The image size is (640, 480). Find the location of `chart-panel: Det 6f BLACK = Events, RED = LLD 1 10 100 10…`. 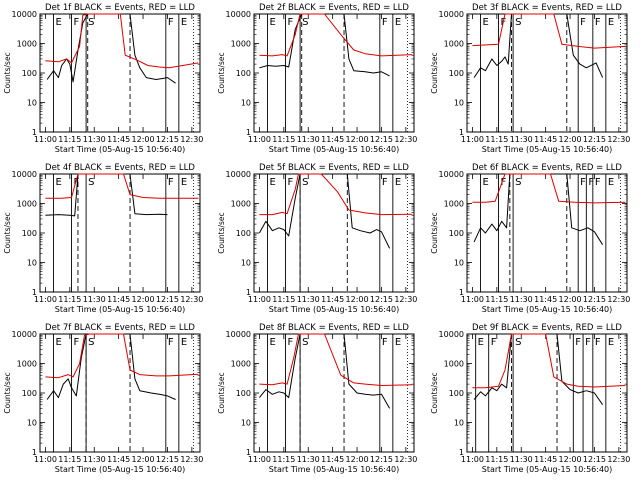

chart-panel: Det 6f BLACK = Events, RED = LLD 1 10 100 10… is located at coordinates (530, 238).